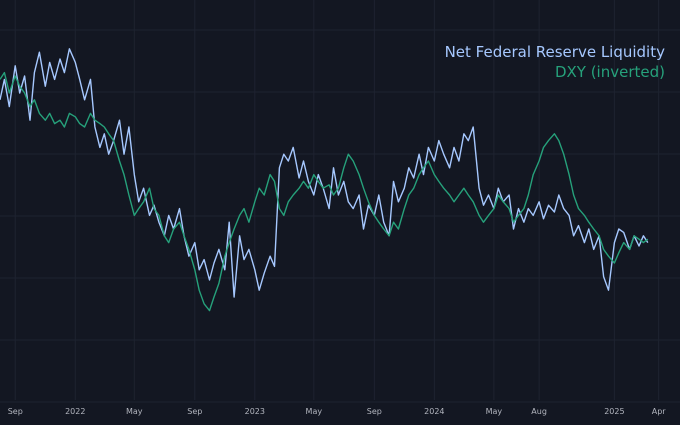 This screenshot has height=425, width=680. What do you see at coordinates (554, 52) in the screenshot?
I see `legend-entry-net-liquidity: Net Federal Reserve Liquidity` at bounding box center [554, 52].